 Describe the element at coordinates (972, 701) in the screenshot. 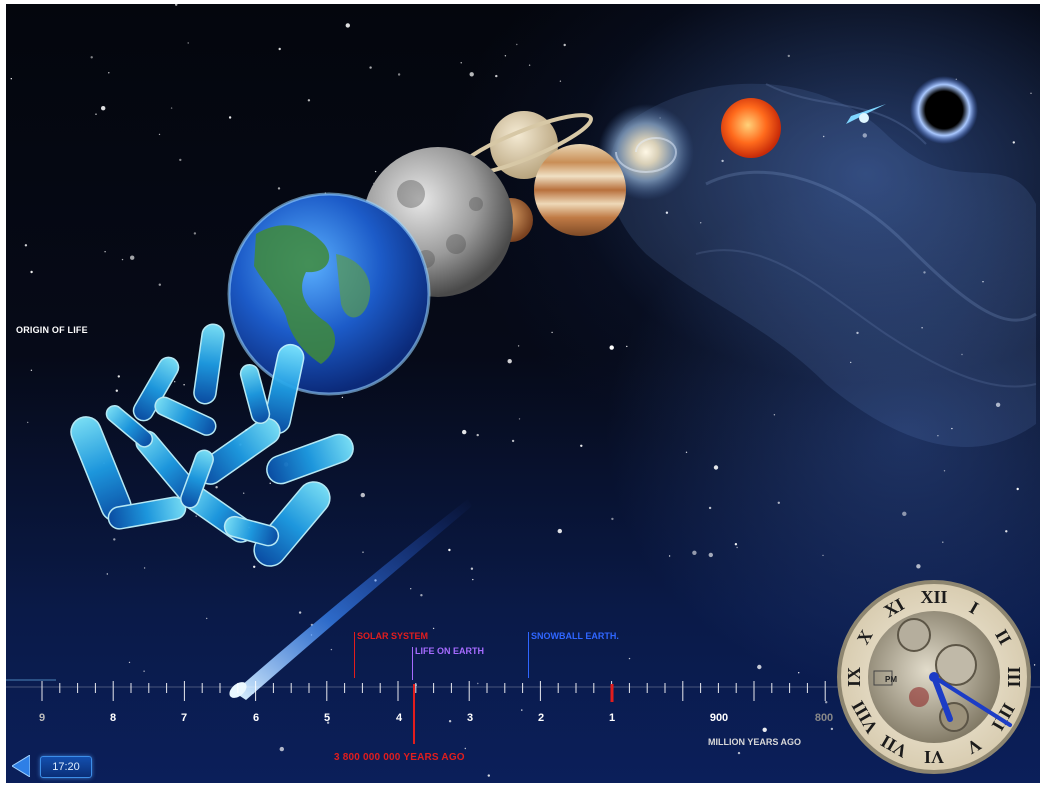

I see `clock-minute-hand` at that location.